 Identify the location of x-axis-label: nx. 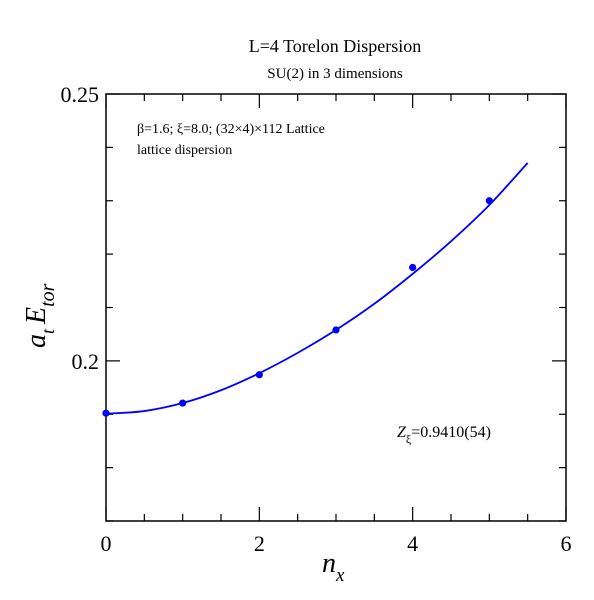
(333, 567).